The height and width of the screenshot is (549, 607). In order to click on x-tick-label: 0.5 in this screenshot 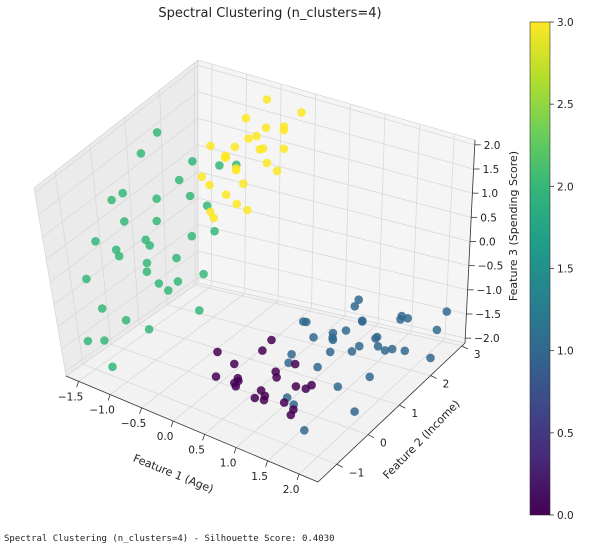, I will do `click(196, 450)`.